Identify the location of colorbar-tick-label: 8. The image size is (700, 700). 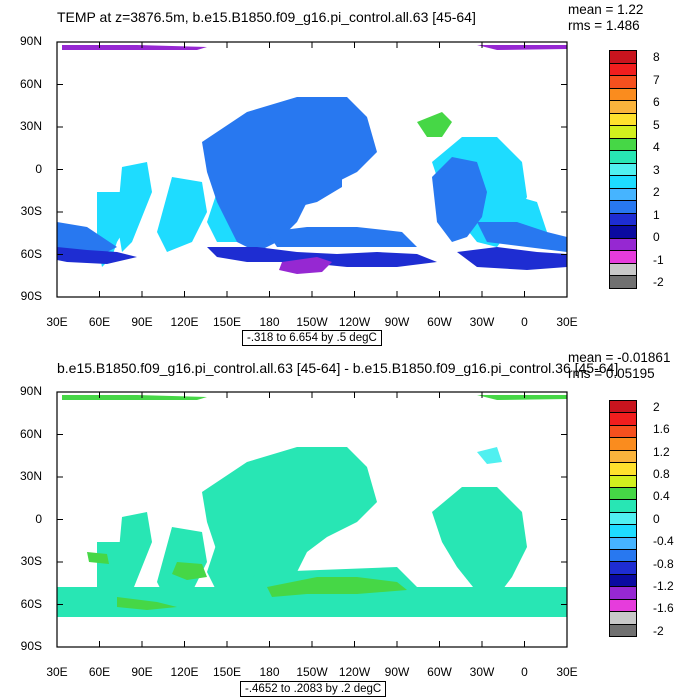
(656, 57).